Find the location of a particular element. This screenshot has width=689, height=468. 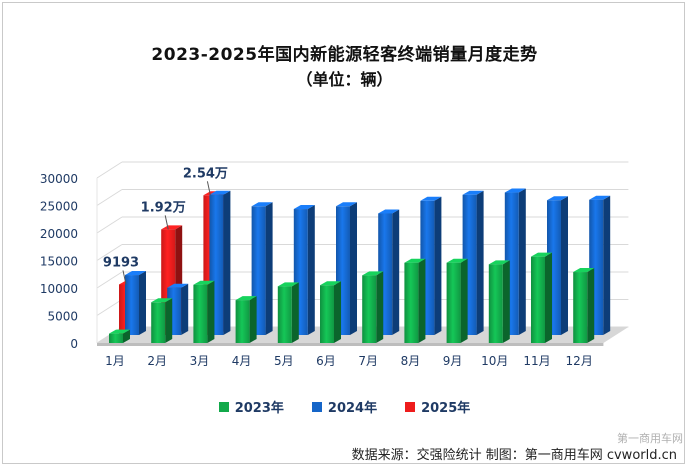

x-tick-label-10: 11月 is located at coordinates (536, 361).